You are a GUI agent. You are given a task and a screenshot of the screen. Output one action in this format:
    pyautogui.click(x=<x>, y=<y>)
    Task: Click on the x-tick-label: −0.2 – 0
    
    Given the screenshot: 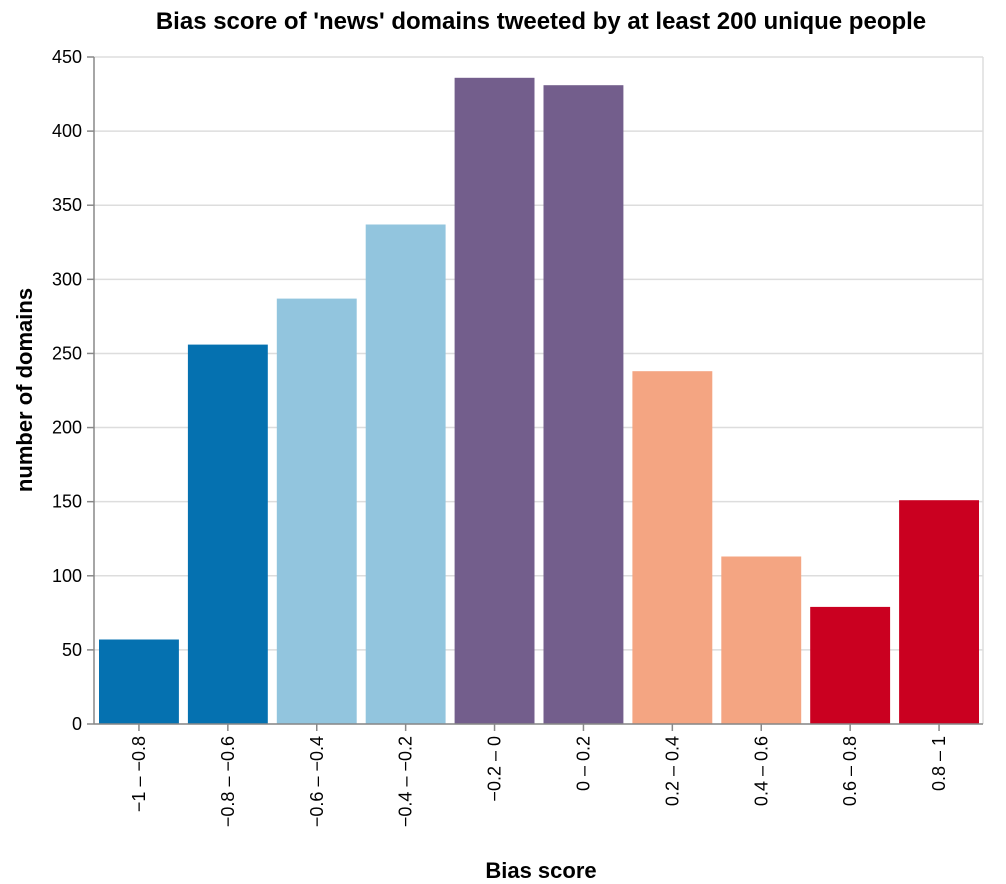 What is the action you would take?
    pyautogui.click(x=495, y=769)
    